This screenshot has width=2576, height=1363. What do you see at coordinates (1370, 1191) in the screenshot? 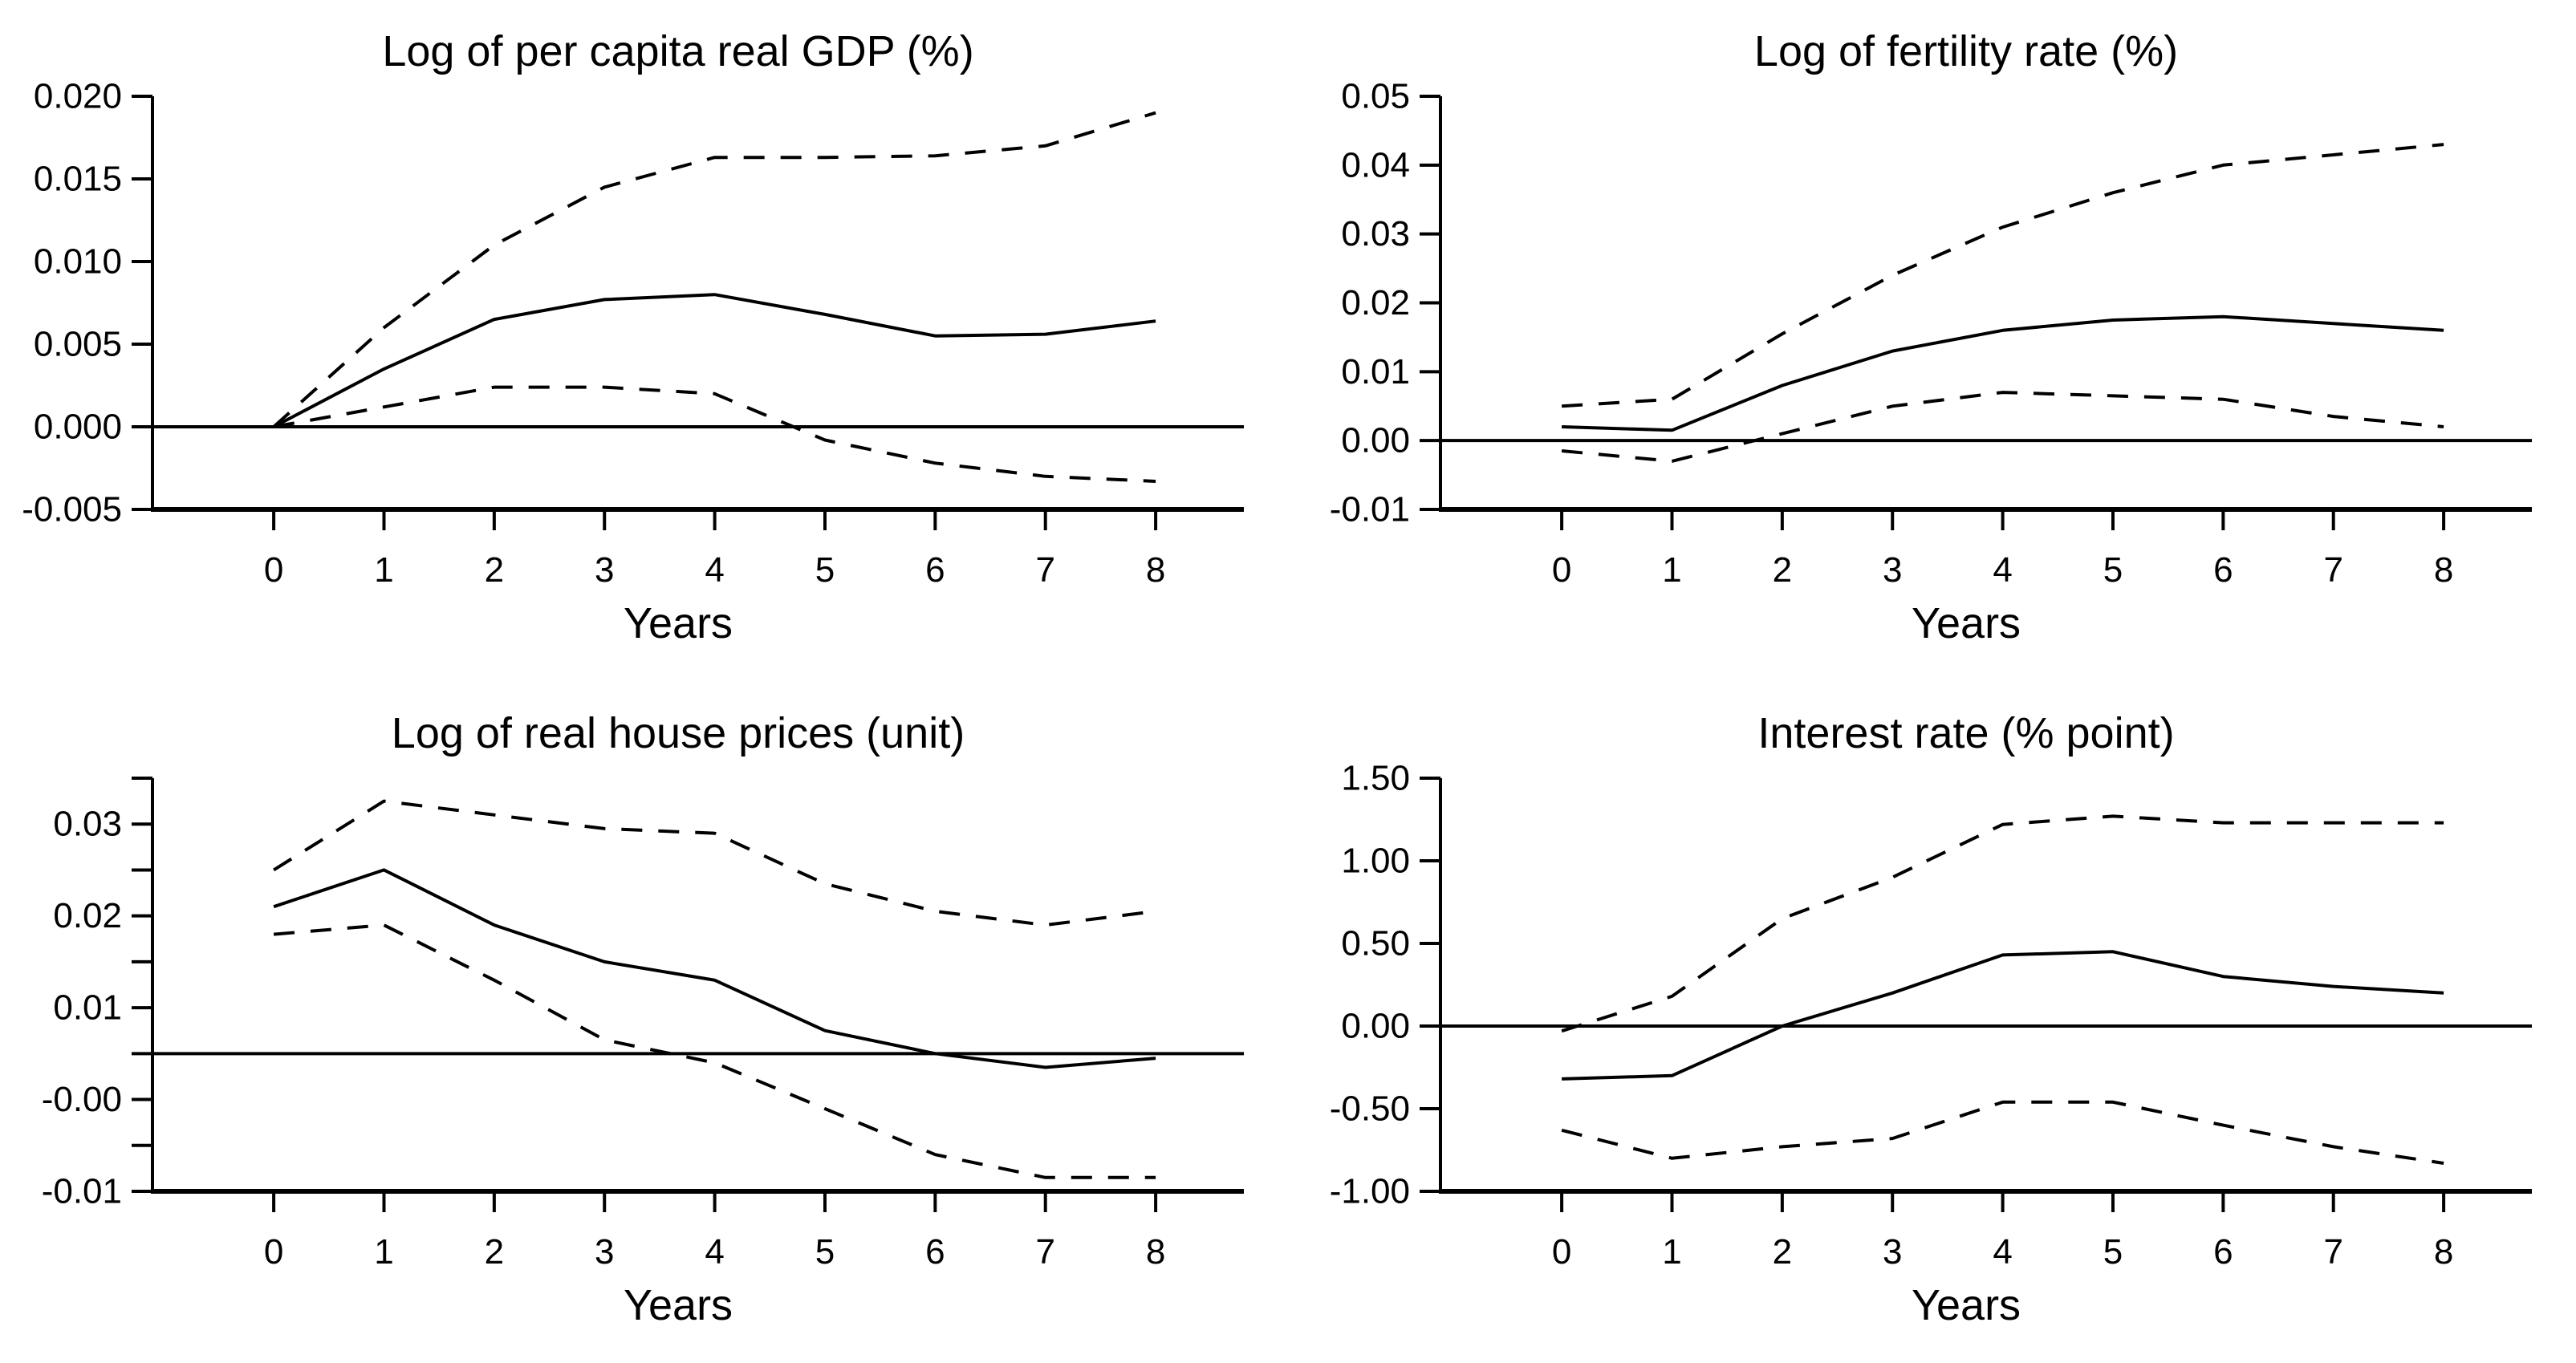
I see `y-tick-label: -1.00` at bounding box center [1370, 1191].